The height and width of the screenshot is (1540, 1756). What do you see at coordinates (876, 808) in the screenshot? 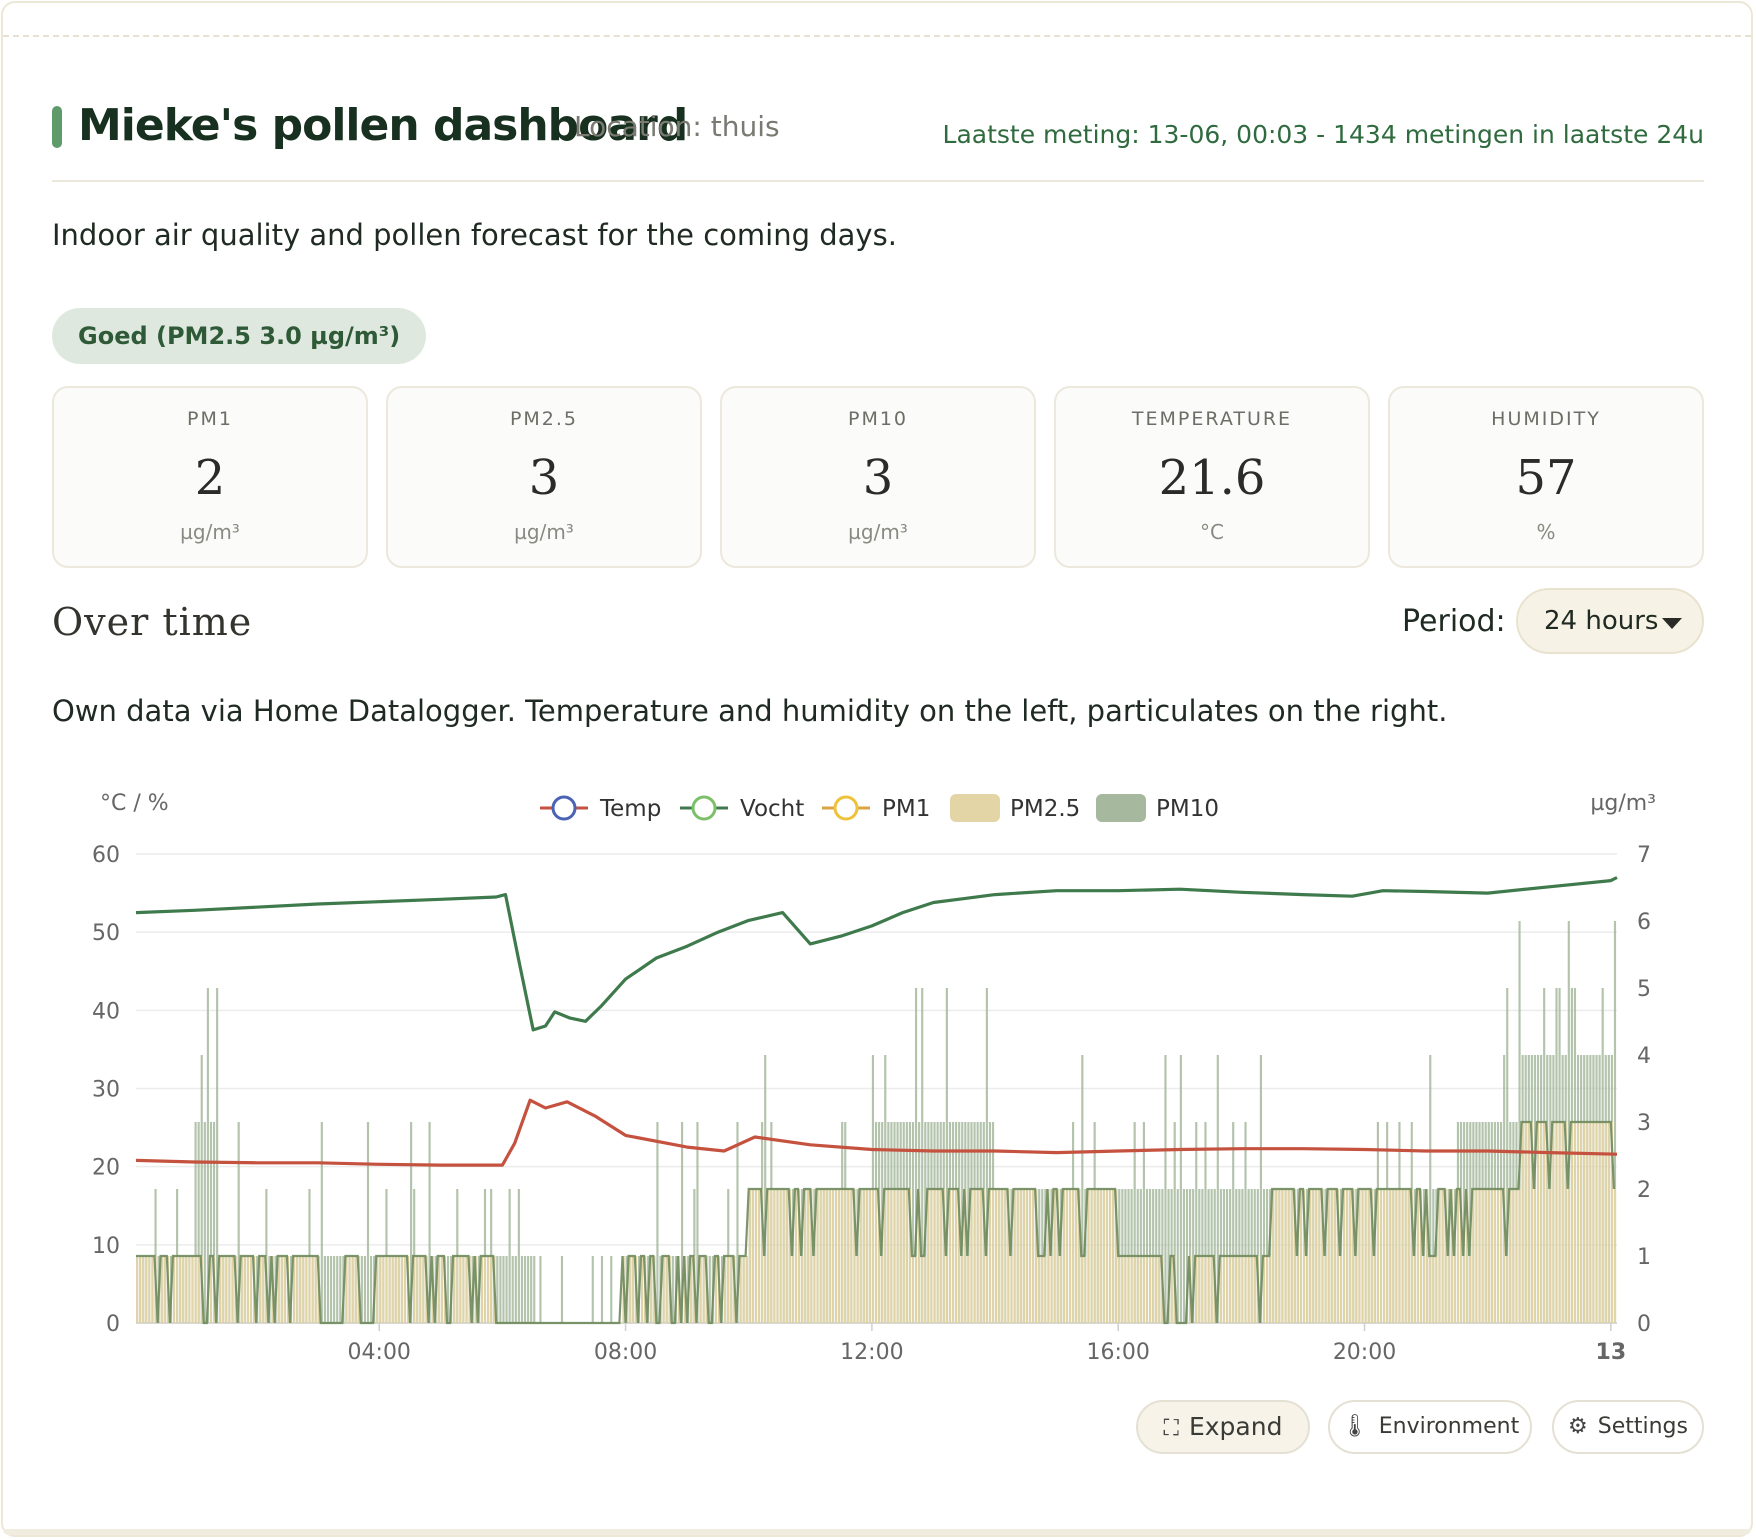
I see `legend-item-pm1: PM1` at bounding box center [876, 808].